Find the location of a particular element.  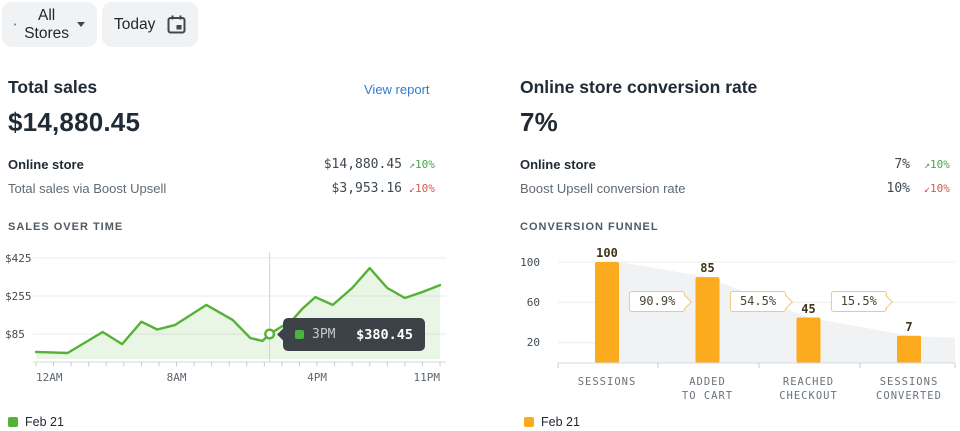

calendar-icon is located at coordinates (176, 24).